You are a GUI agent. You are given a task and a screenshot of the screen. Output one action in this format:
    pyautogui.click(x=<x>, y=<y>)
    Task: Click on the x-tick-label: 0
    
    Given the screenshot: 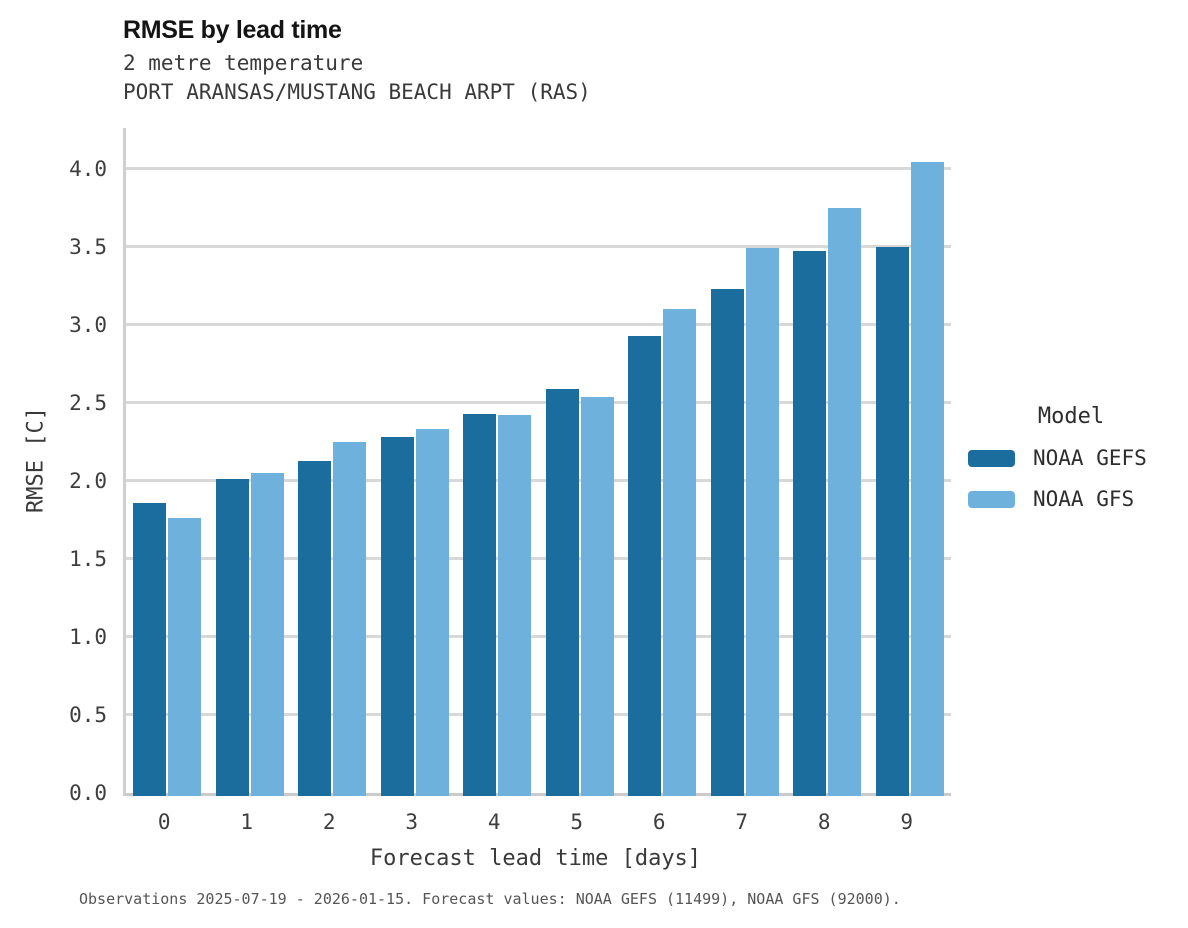 What is the action you would take?
    pyautogui.click(x=164, y=822)
    